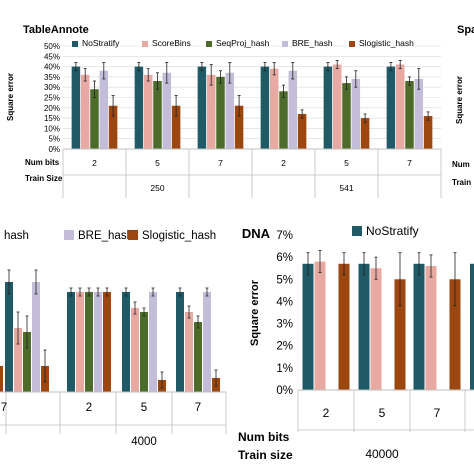 This screenshot has height=474, width=474. I want to click on top-left-legend-3-swatch, so click(285, 44).